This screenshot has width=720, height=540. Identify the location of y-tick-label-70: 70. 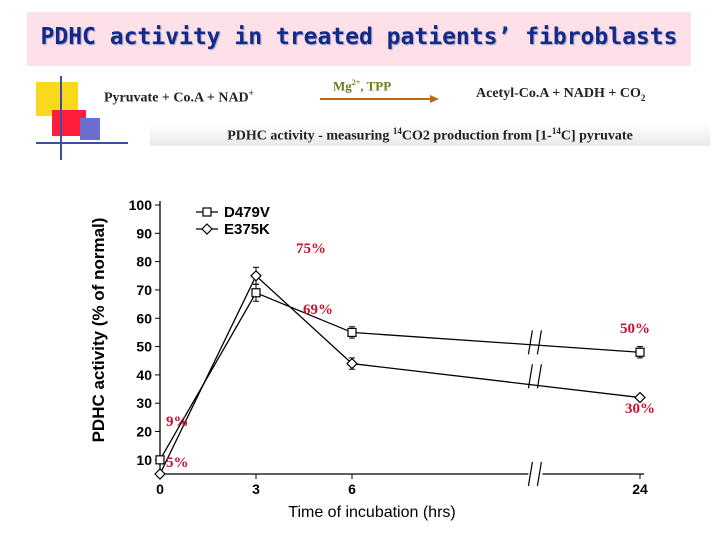
(144, 290).